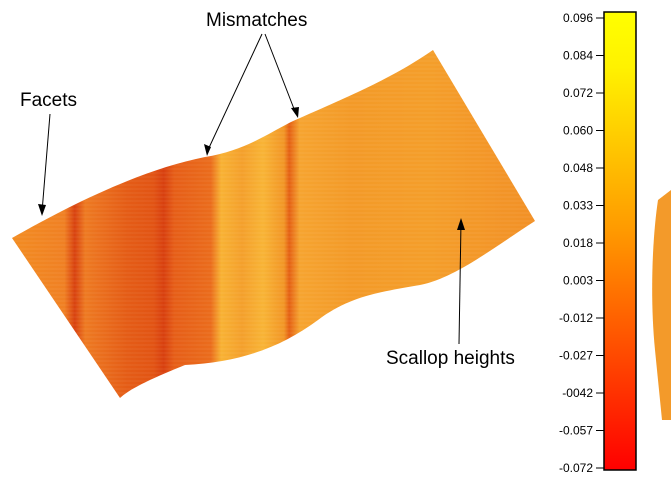 Image resolution: width=671 pixels, height=482 pixels. What do you see at coordinates (578, 18) in the screenshot?
I see `color-bar-tick-label: 0.096` at bounding box center [578, 18].